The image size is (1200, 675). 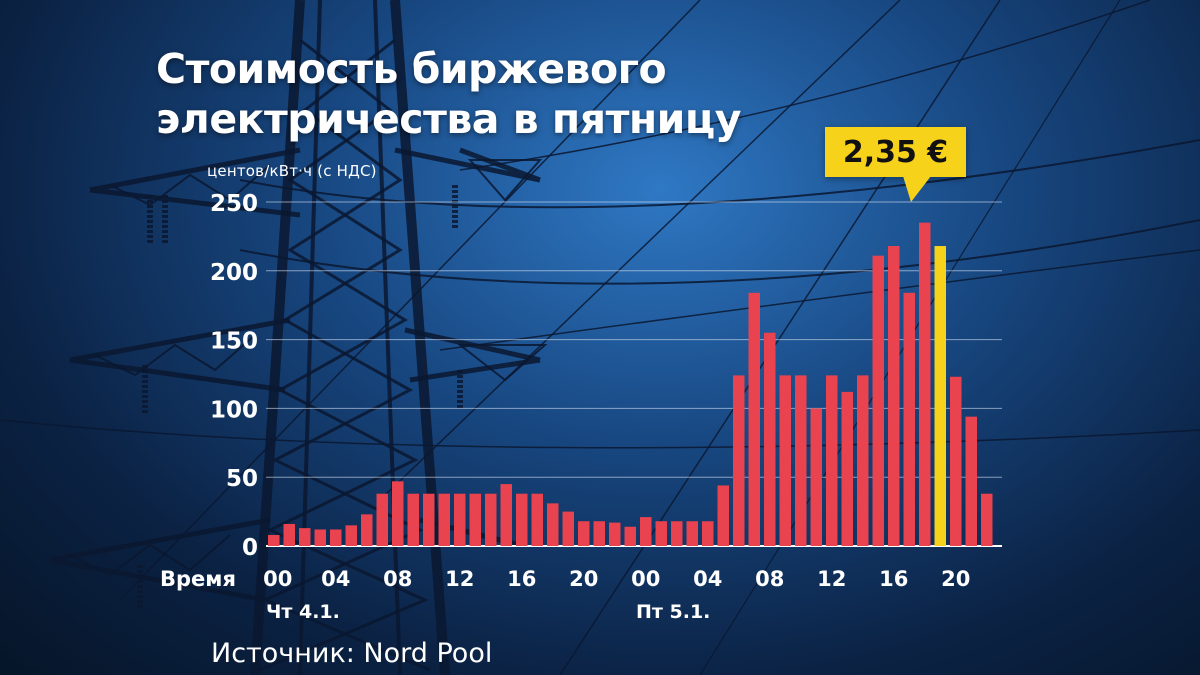 I want to click on x-axis-label: Время, so click(x=198, y=579).